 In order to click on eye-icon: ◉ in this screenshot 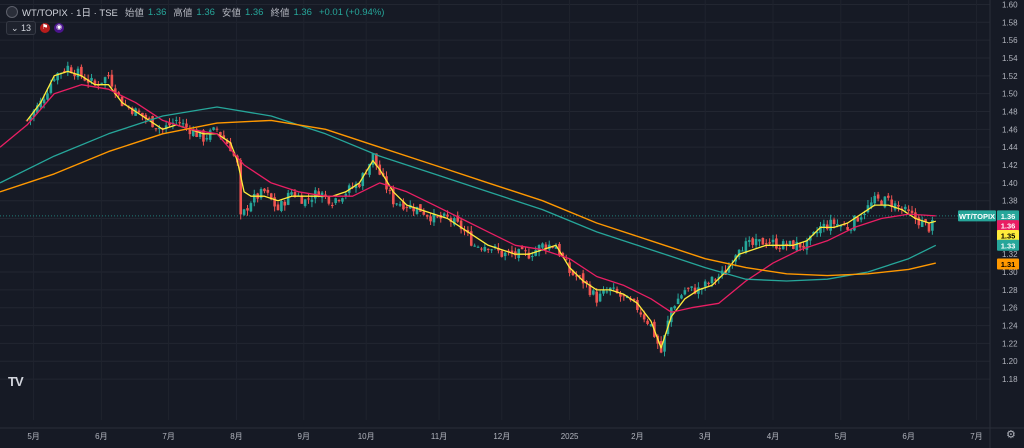, I will do `click(59, 28)`.